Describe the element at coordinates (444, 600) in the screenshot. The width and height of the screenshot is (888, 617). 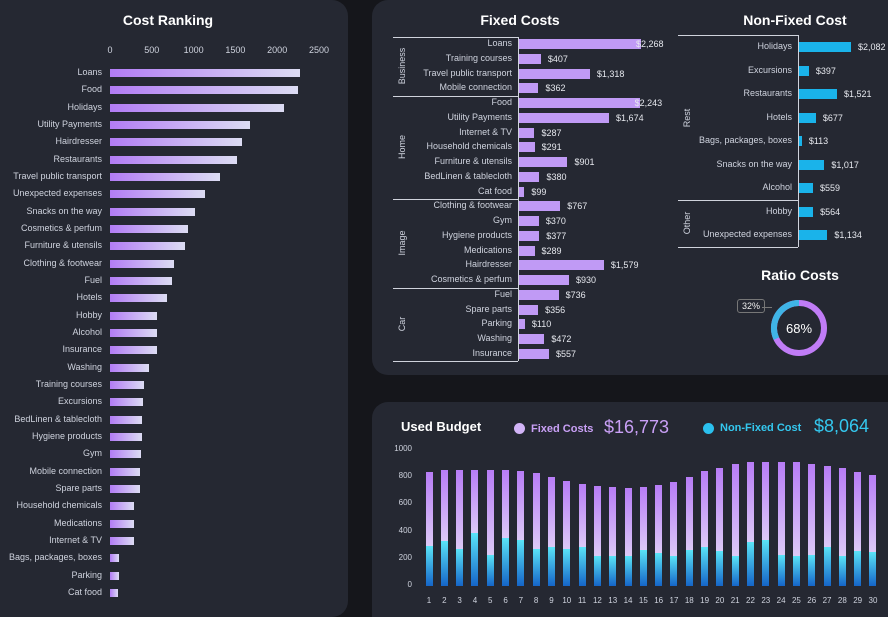
I see `budget-x-tick: 2` at that location.